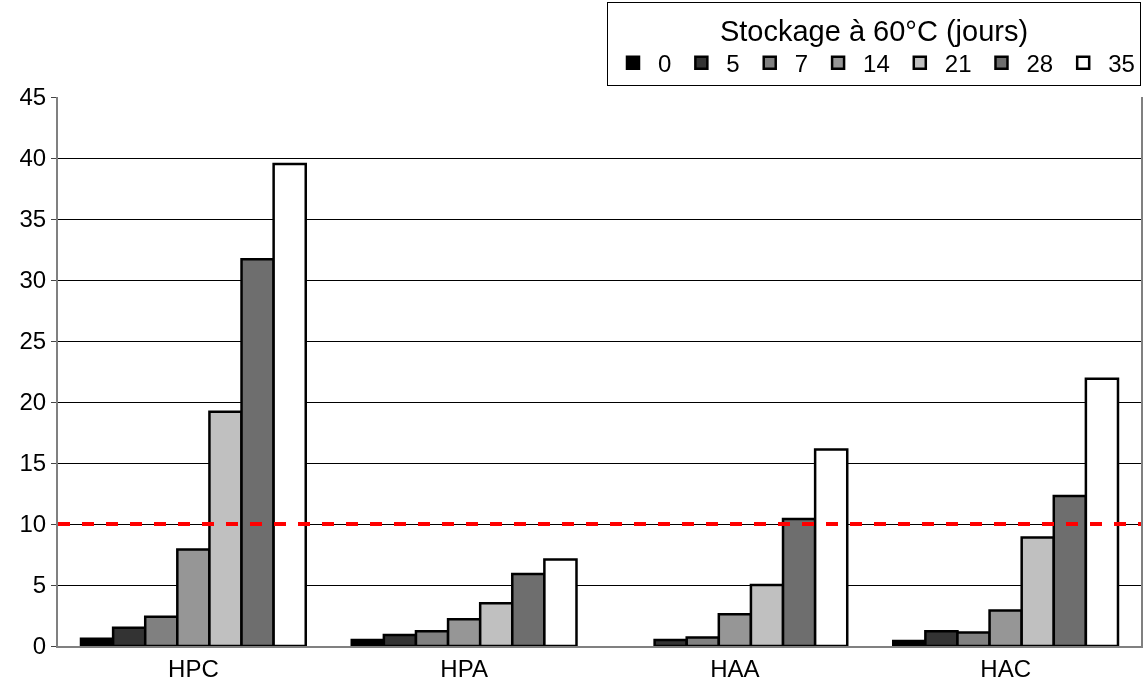  I want to click on y-tick-label: 25, so click(33, 341).